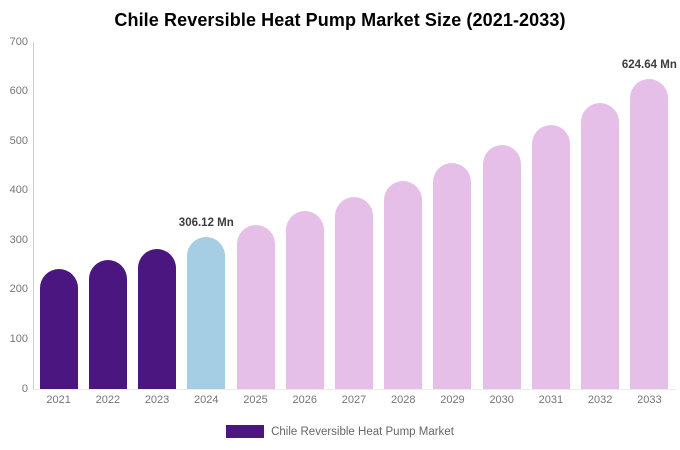 The image size is (680, 450). Describe the element at coordinates (18, 91) in the screenshot. I see `y-tick-600: 600` at that location.